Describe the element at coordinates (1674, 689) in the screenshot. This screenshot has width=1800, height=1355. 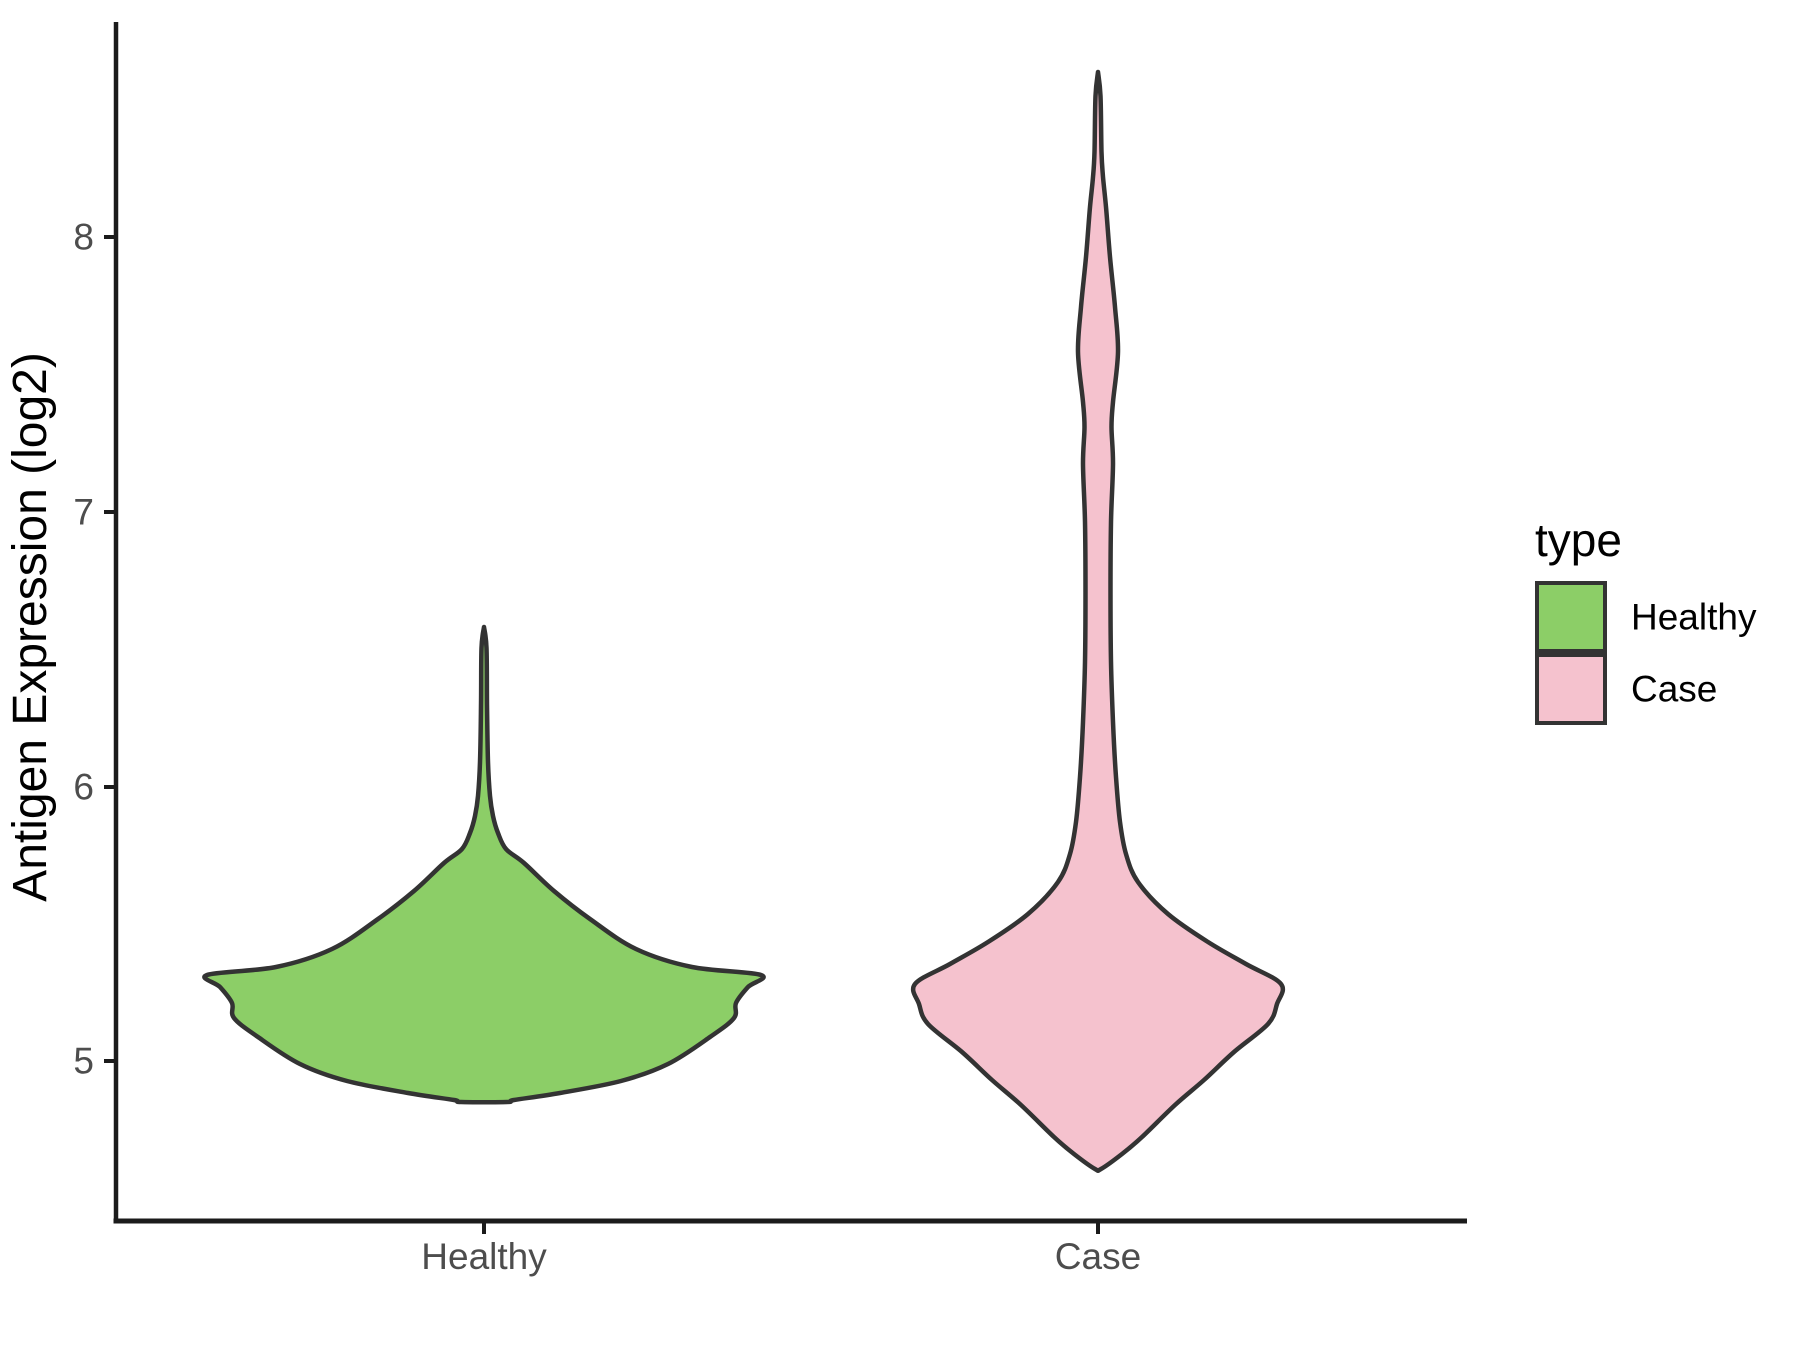
I see `legend-label-case: Case` at that location.